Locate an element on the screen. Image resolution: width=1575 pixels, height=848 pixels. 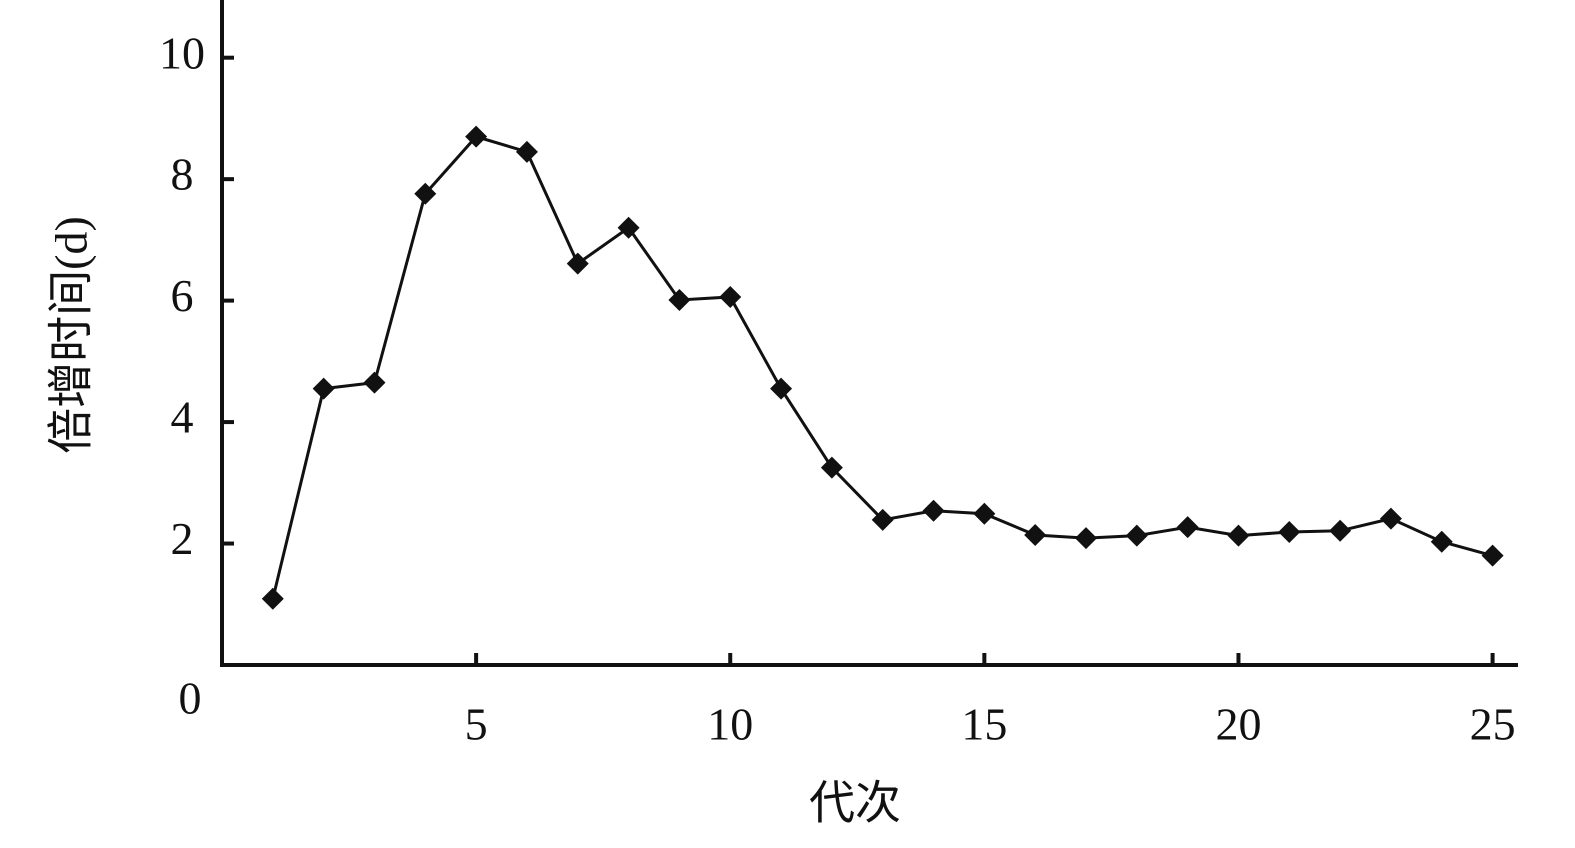
x-axis-label: 代次 is located at coordinates (855, 803).